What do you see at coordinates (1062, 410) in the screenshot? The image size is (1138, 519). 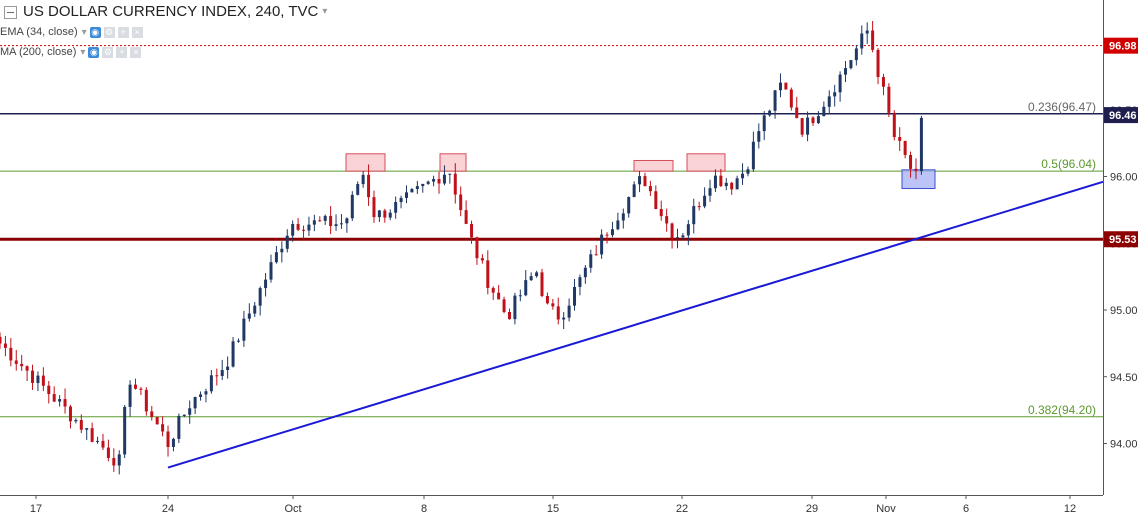 I see `fib-level-label: 0.382(94.20)` at bounding box center [1062, 410].